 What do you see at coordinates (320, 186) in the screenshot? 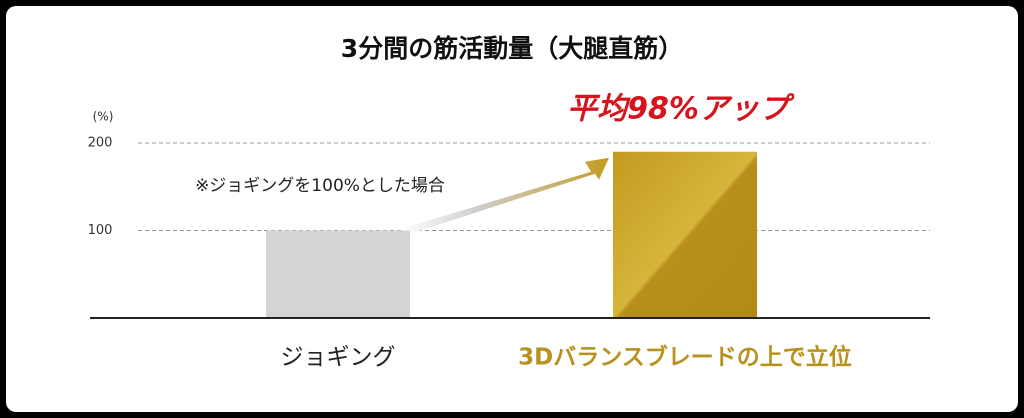
I see `annotation: ※ジョギングを100%とした場合` at bounding box center [320, 186].